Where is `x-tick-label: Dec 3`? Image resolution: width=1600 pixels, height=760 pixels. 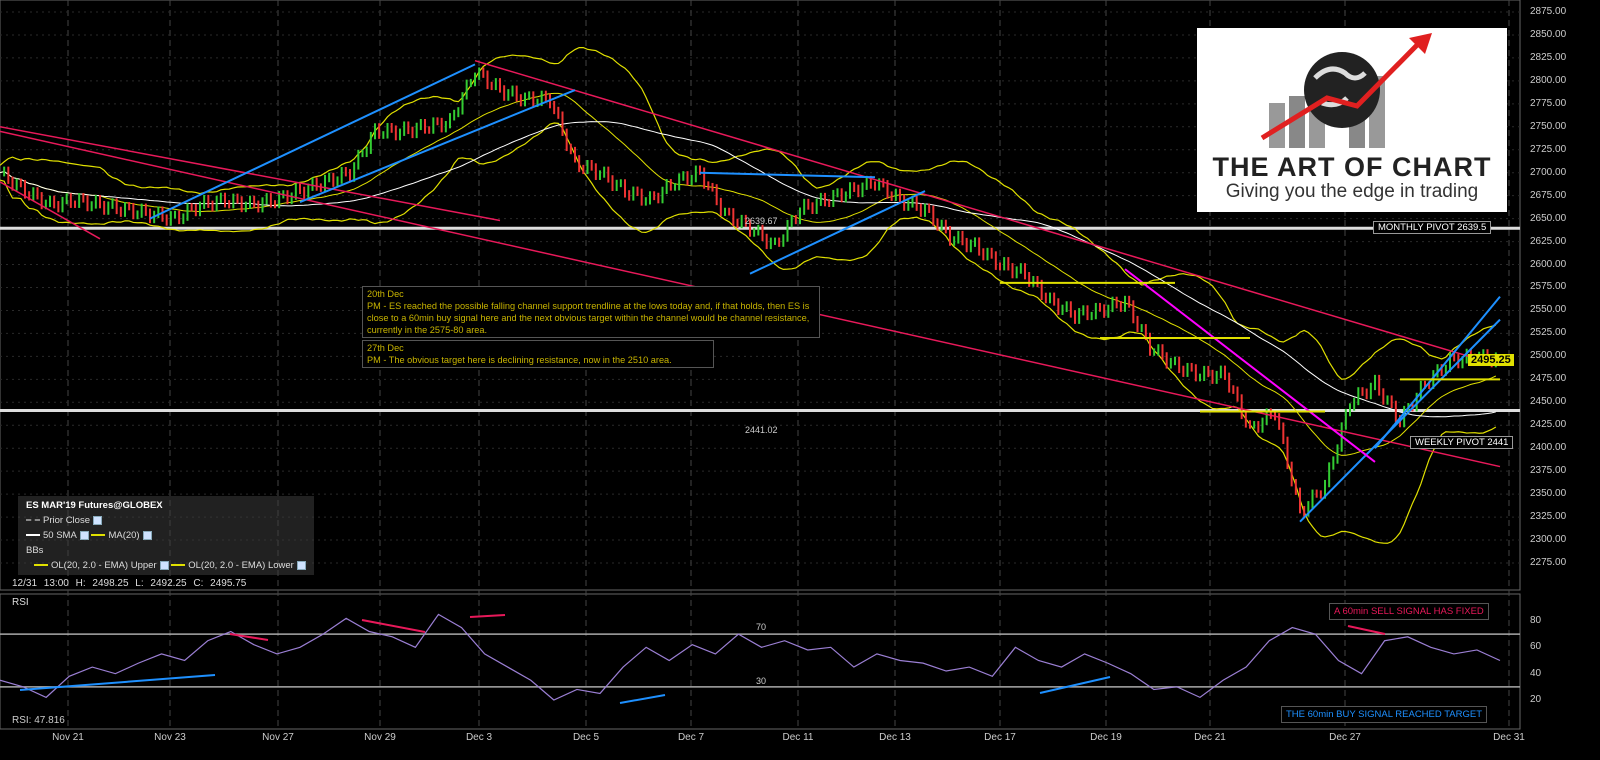 x-tick-label: Dec 3 is located at coordinates (479, 737).